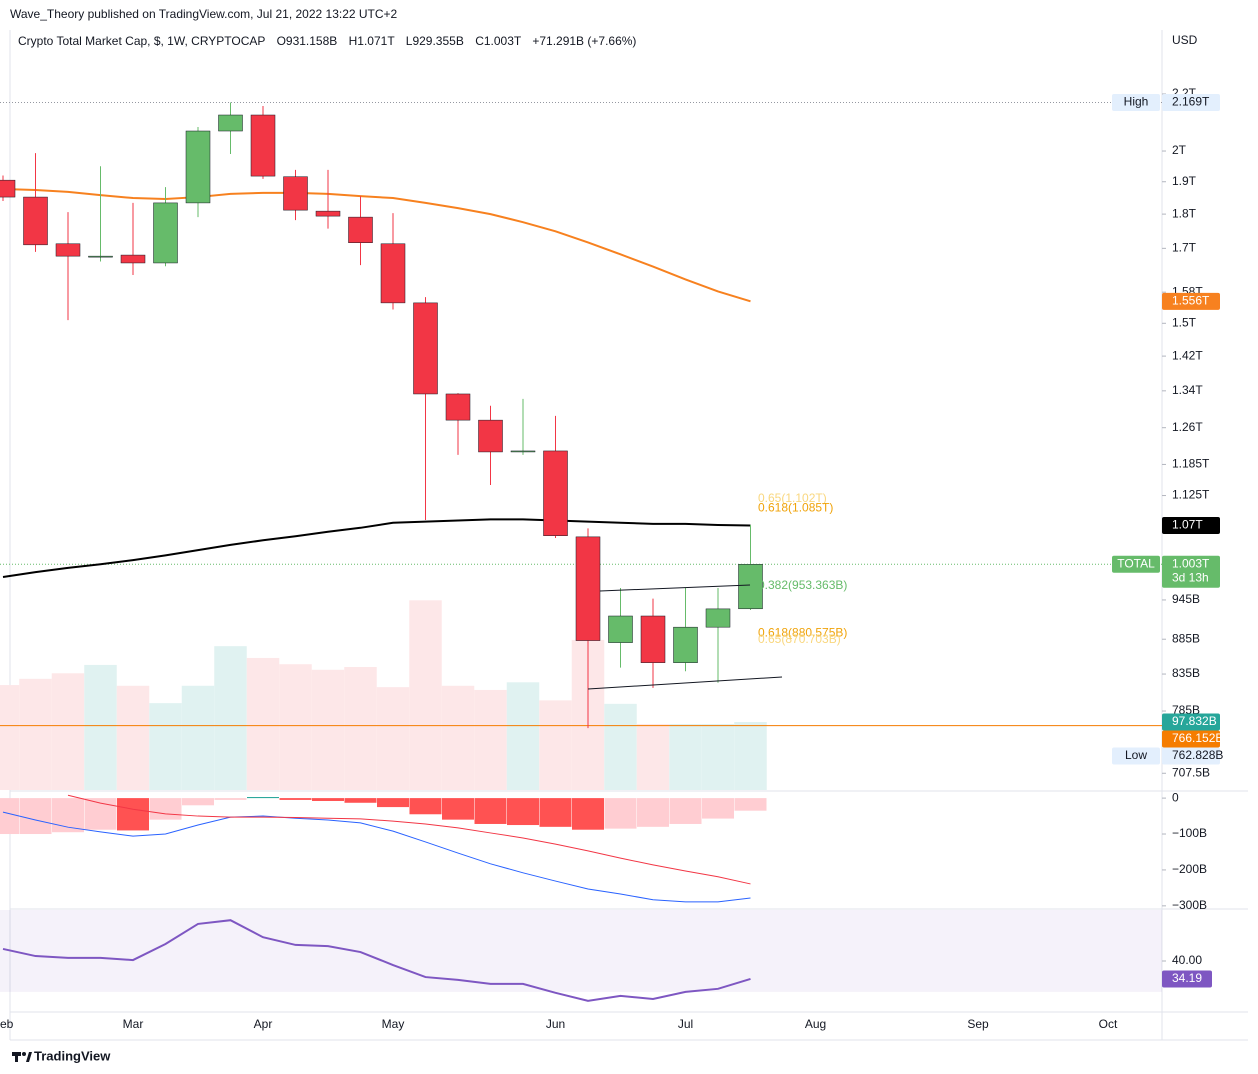 The image size is (1258, 1074). Describe the element at coordinates (1197, 755) in the screenshot. I see `price-tag-label: 762.828B` at that location.